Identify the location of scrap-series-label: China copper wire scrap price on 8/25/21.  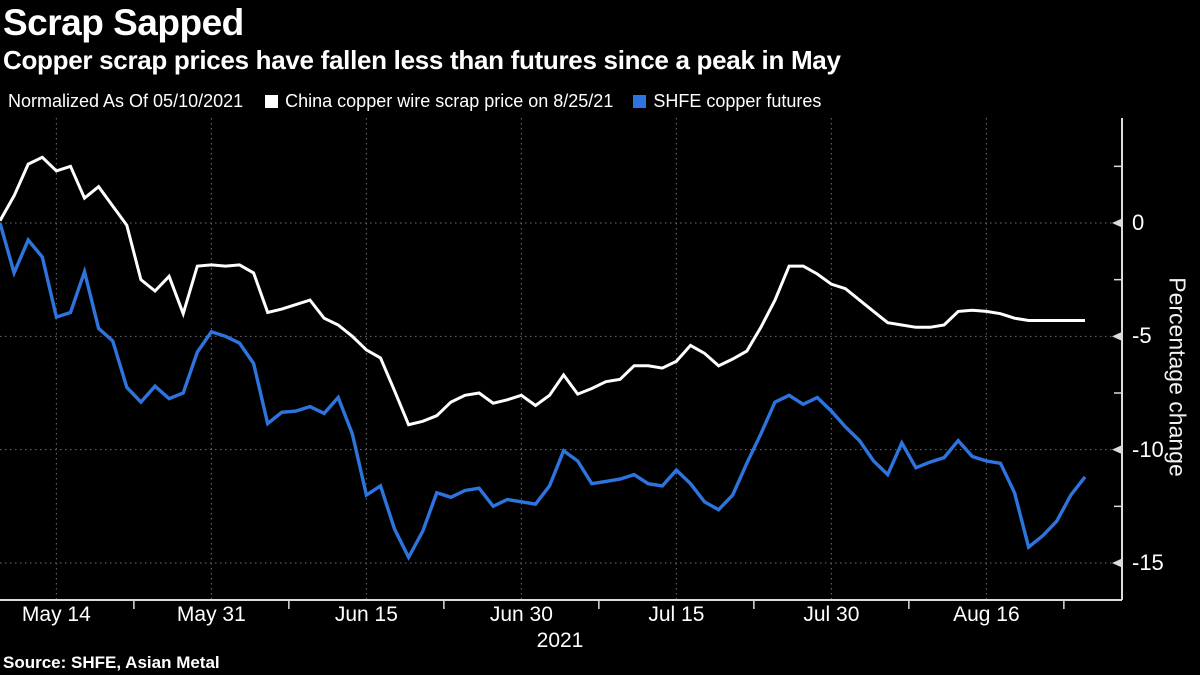
(449, 101).